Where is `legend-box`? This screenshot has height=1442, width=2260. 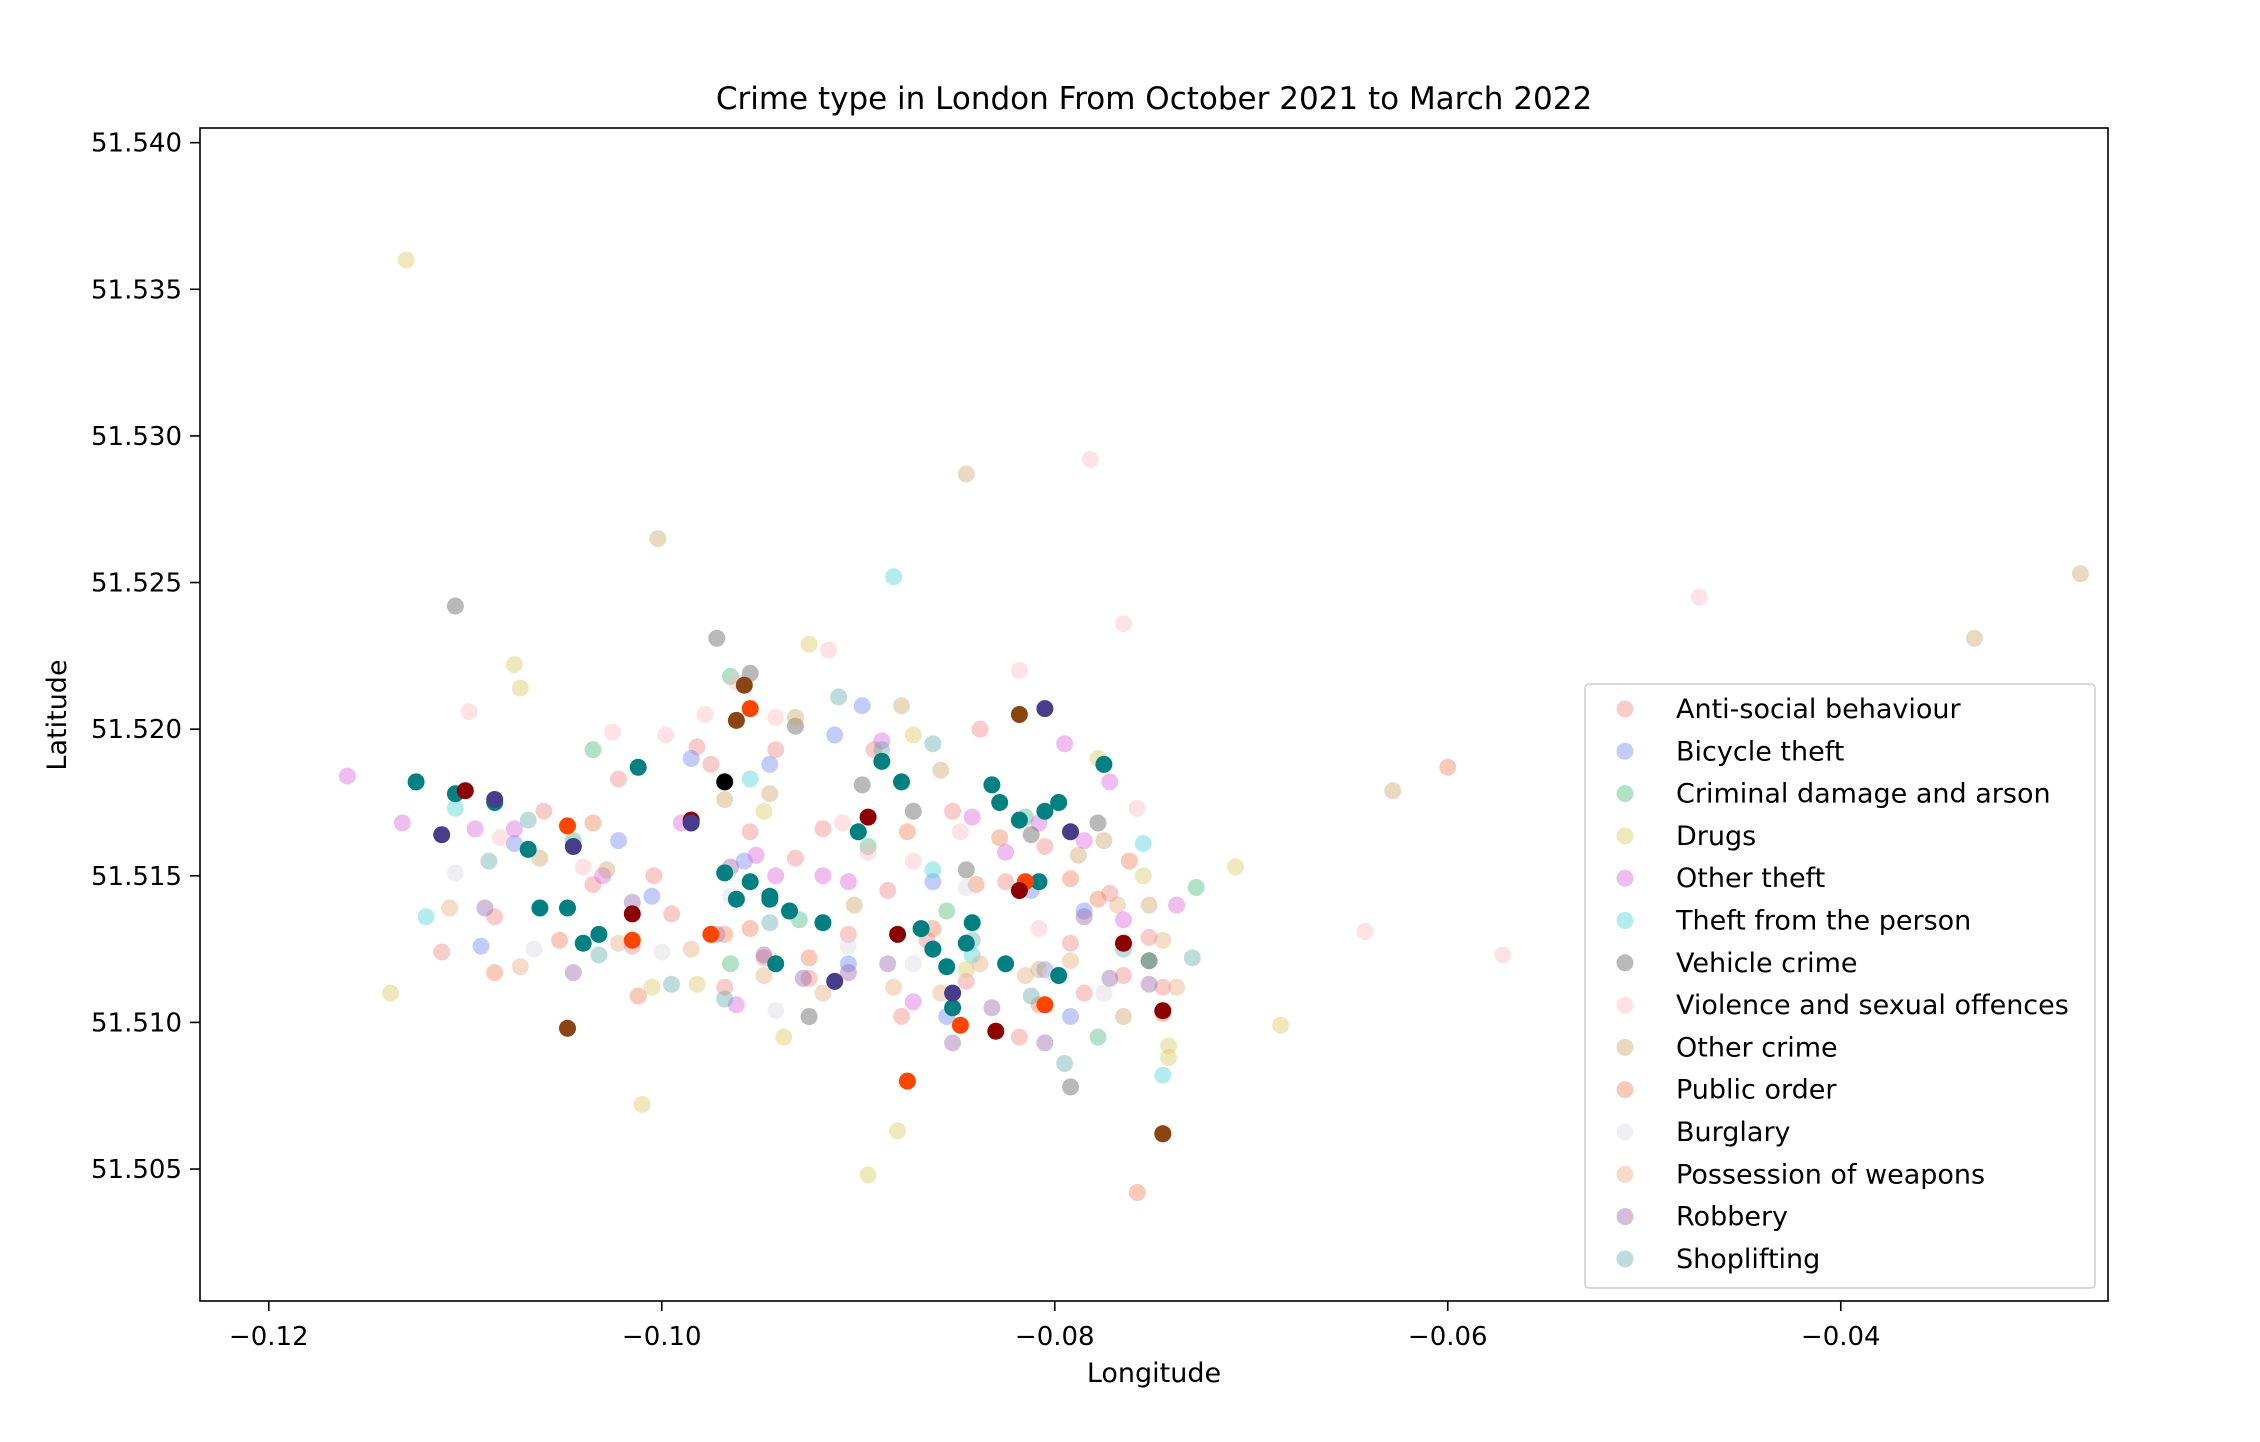
legend-box is located at coordinates (1840, 986).